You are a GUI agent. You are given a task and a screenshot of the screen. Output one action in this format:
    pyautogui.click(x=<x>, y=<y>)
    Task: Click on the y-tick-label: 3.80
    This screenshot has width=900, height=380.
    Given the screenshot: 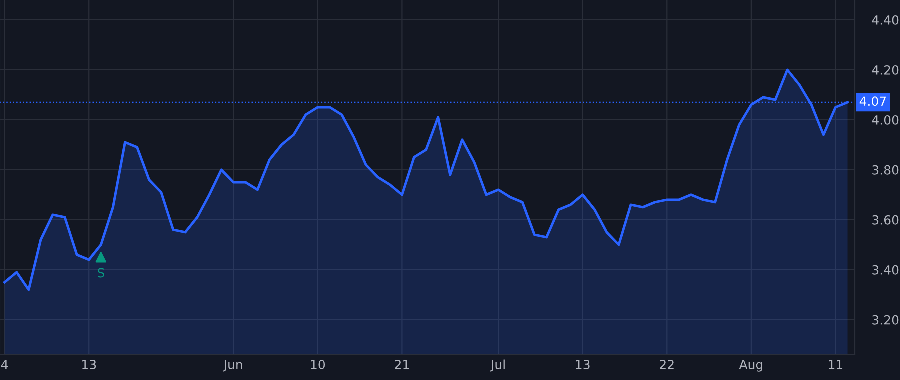 What is the action you would take?
    pyautogui.click(x=885, y=170)
    